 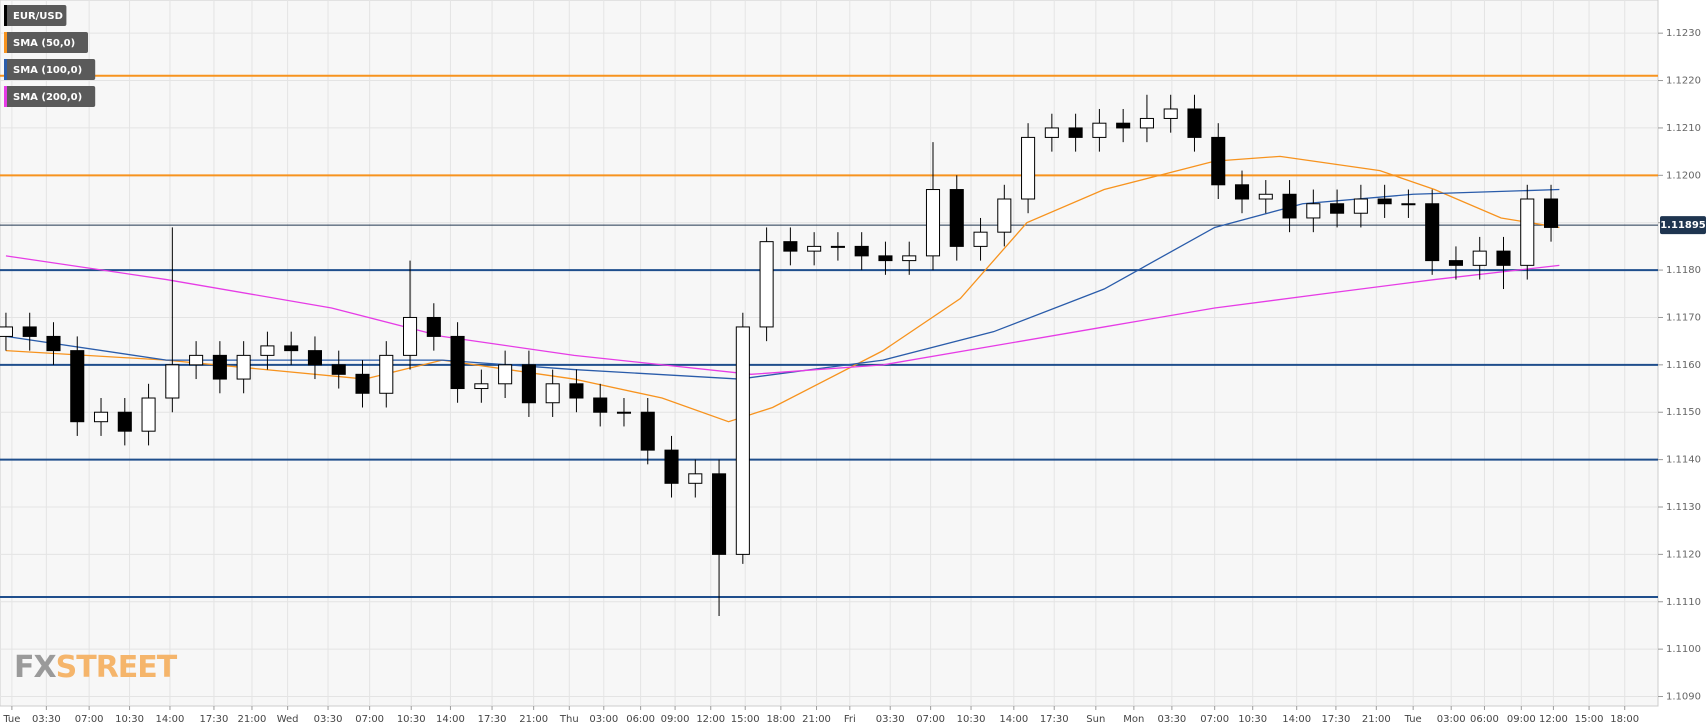 I want to click on y-tick-label: 1.1120, so click(x=1683, y=554).